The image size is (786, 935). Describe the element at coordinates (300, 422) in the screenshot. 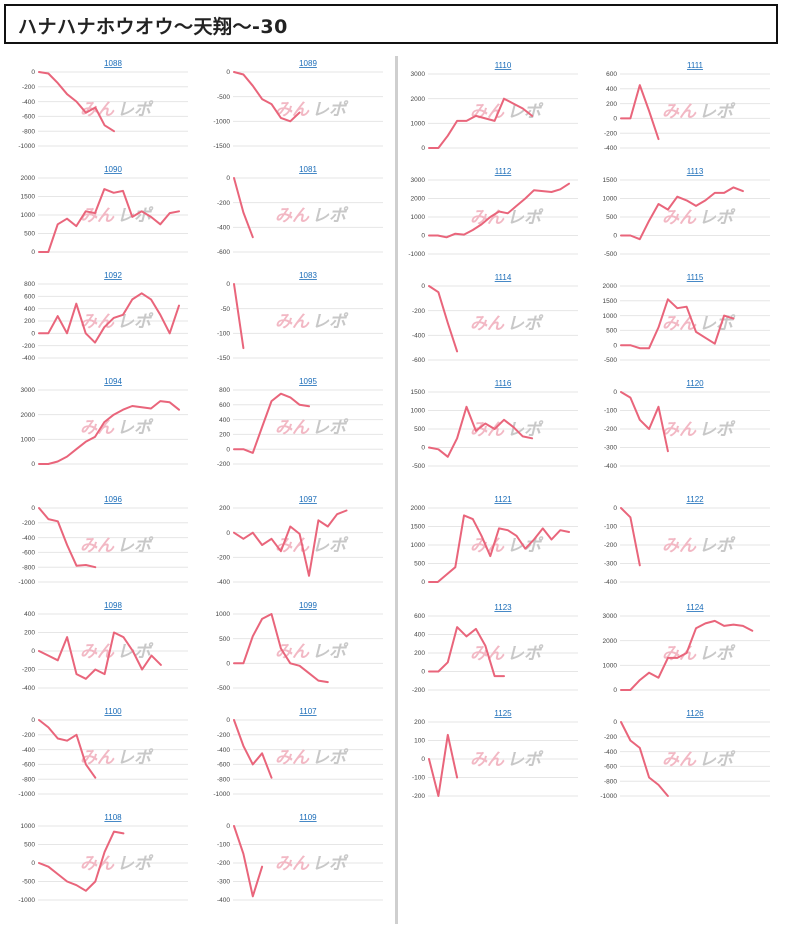

I see `chart-svg: 1095 800 600 400 200 0 -200 みん レポ` at that location.